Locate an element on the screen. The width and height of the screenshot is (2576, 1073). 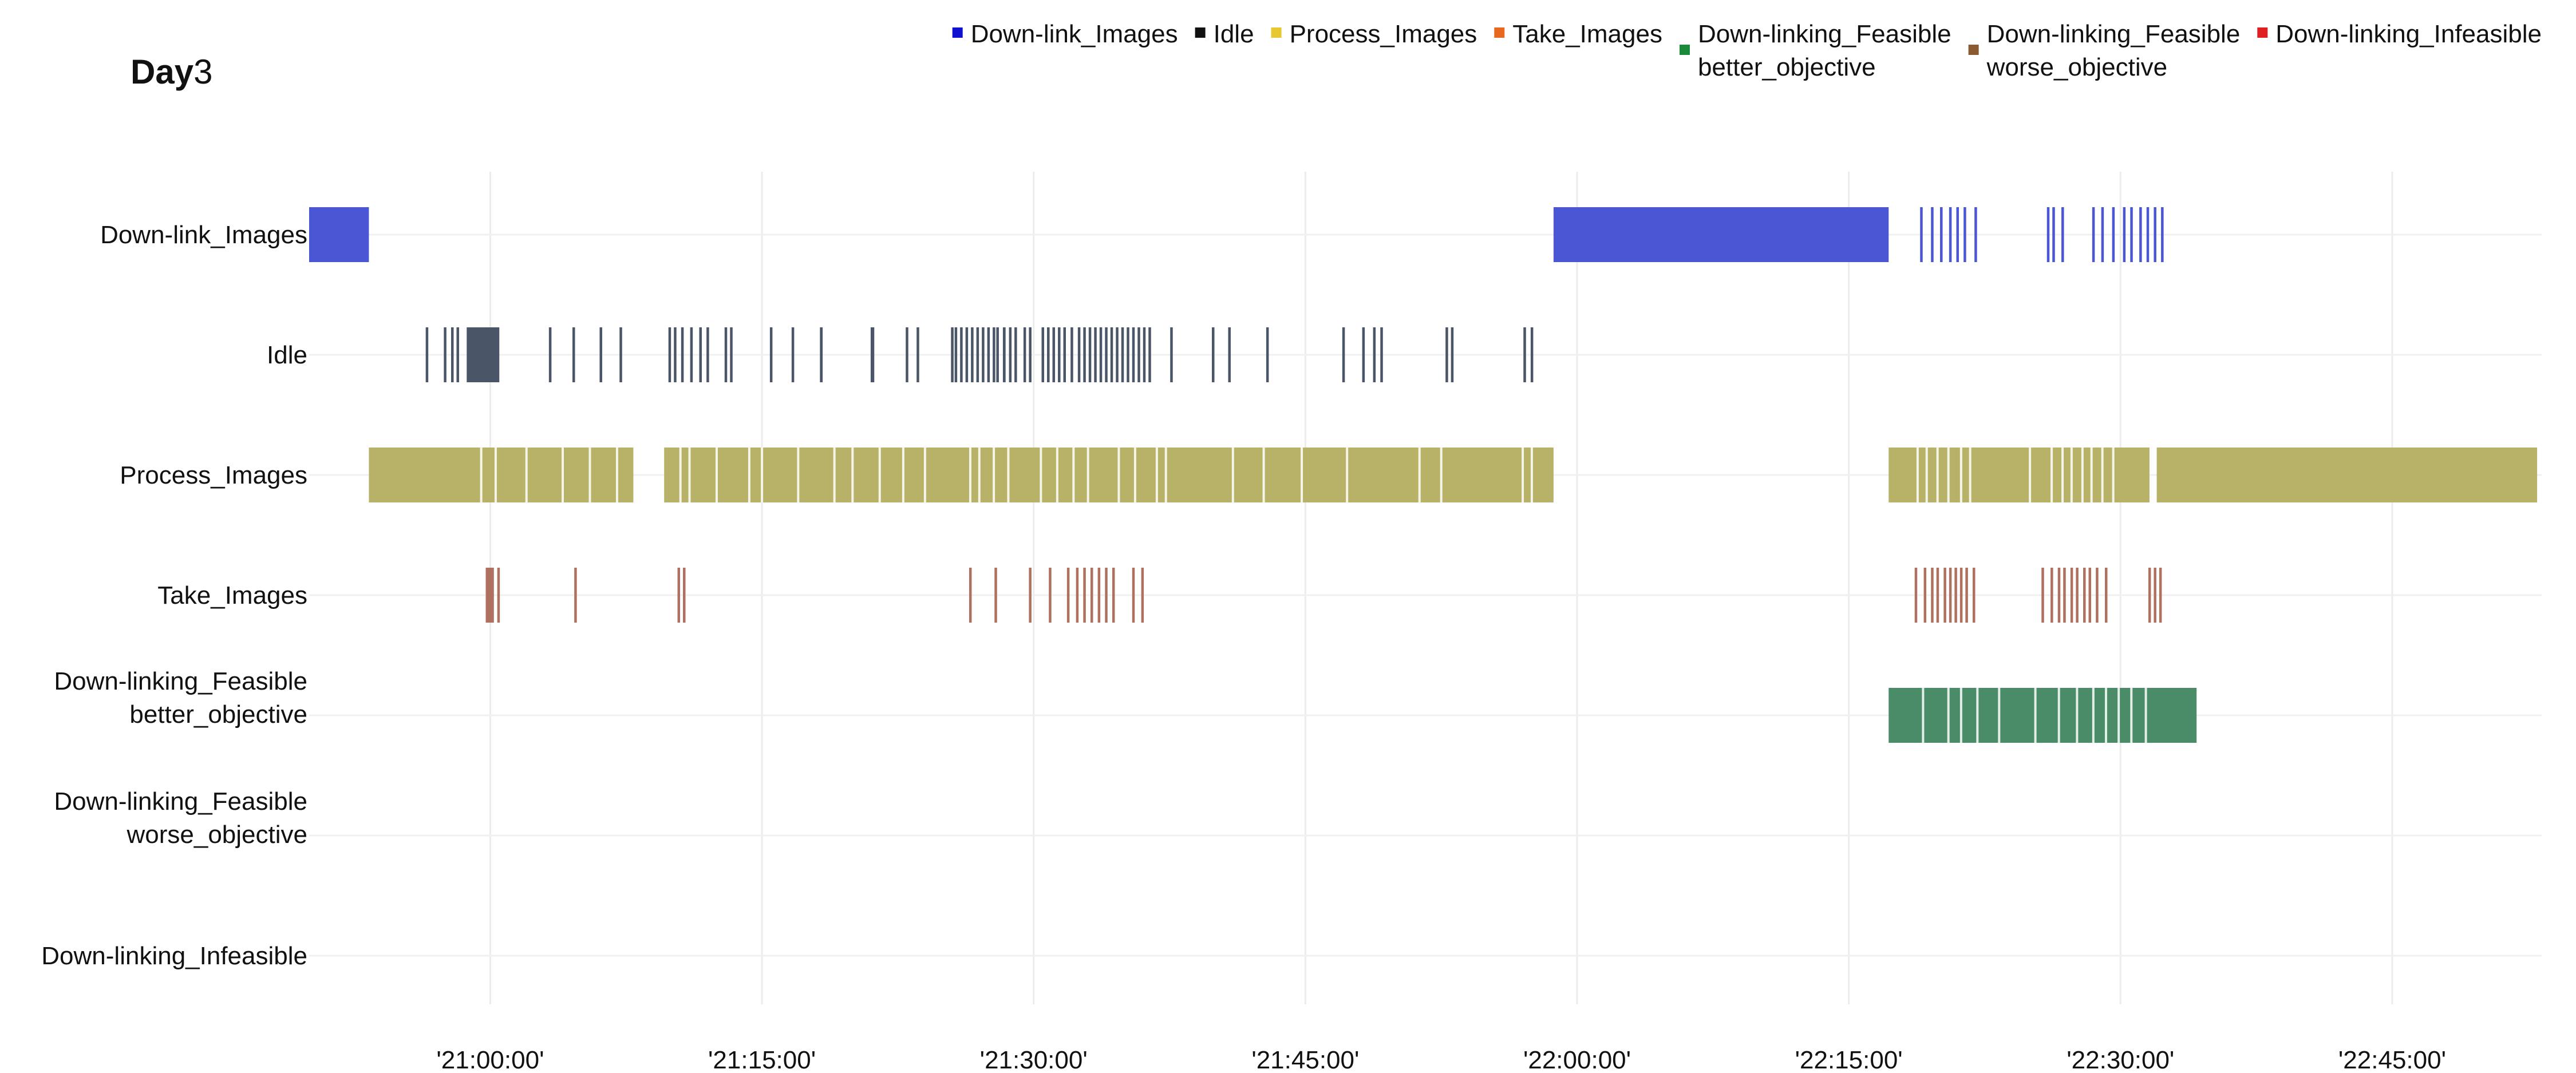
chart-title: Day3 is located at coordinates (171, 72).